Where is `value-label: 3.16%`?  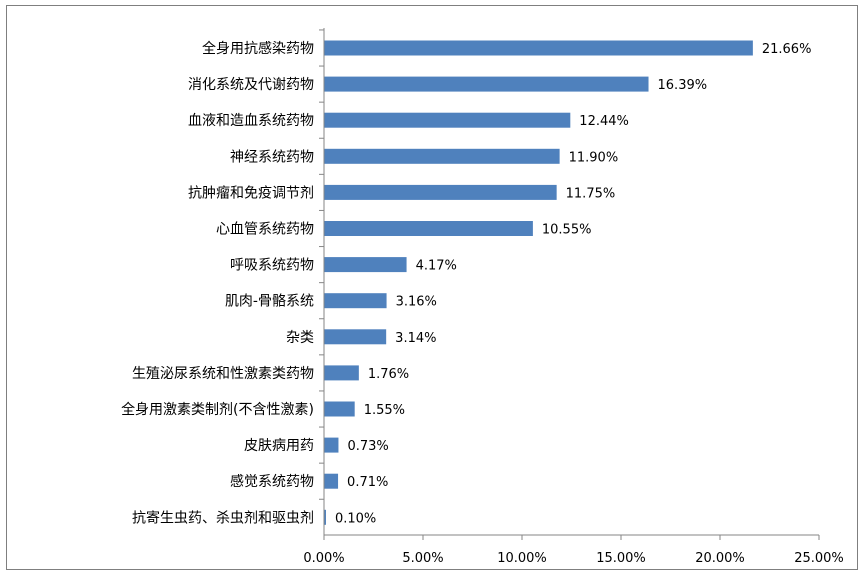
value-label: 3.16% is located at coordinates (416, 302).